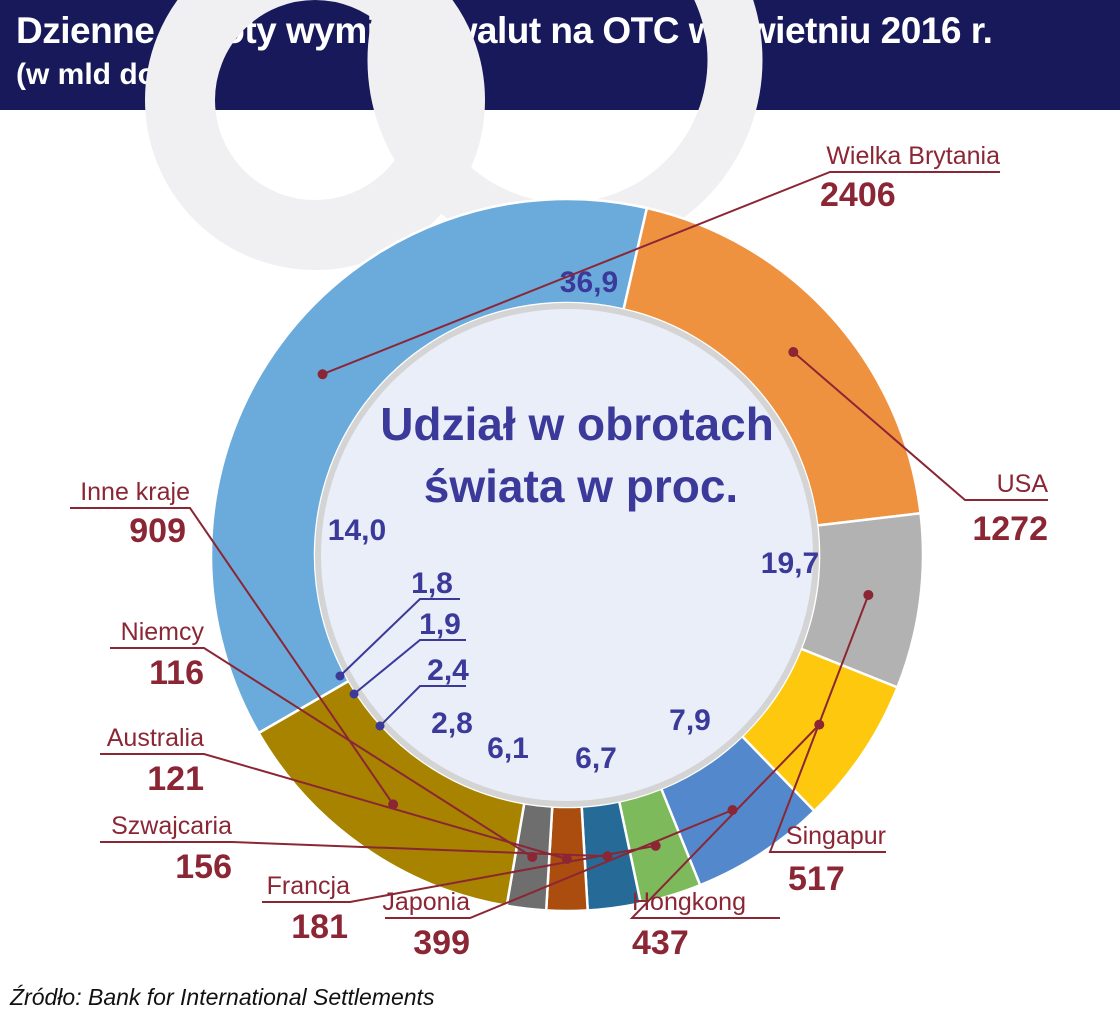 The height and width of the screenshot is (1025, 1120). What do you see at coordinates (793, 352) in the screenshot?
I see `callout-dot-usa` at bounding box center [793, 352].